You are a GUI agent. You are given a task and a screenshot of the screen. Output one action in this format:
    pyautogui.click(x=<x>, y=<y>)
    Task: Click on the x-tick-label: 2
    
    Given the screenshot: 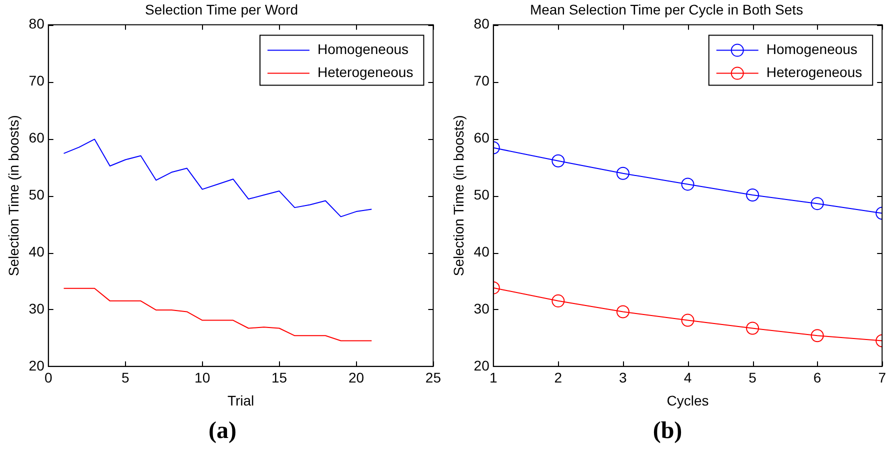 What is the action you would take?
    pyautogui.click(x=558, y=378)
    